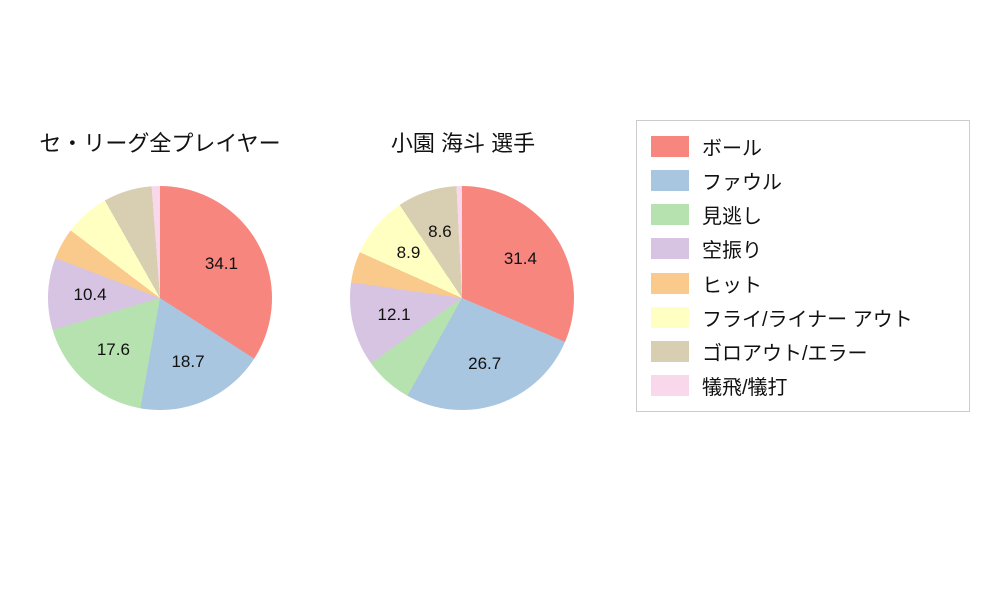 The width and height of the screenshot is (1000, 600). I want to click on legend-label: ゴロアウト/エラー, so click(785, 354).